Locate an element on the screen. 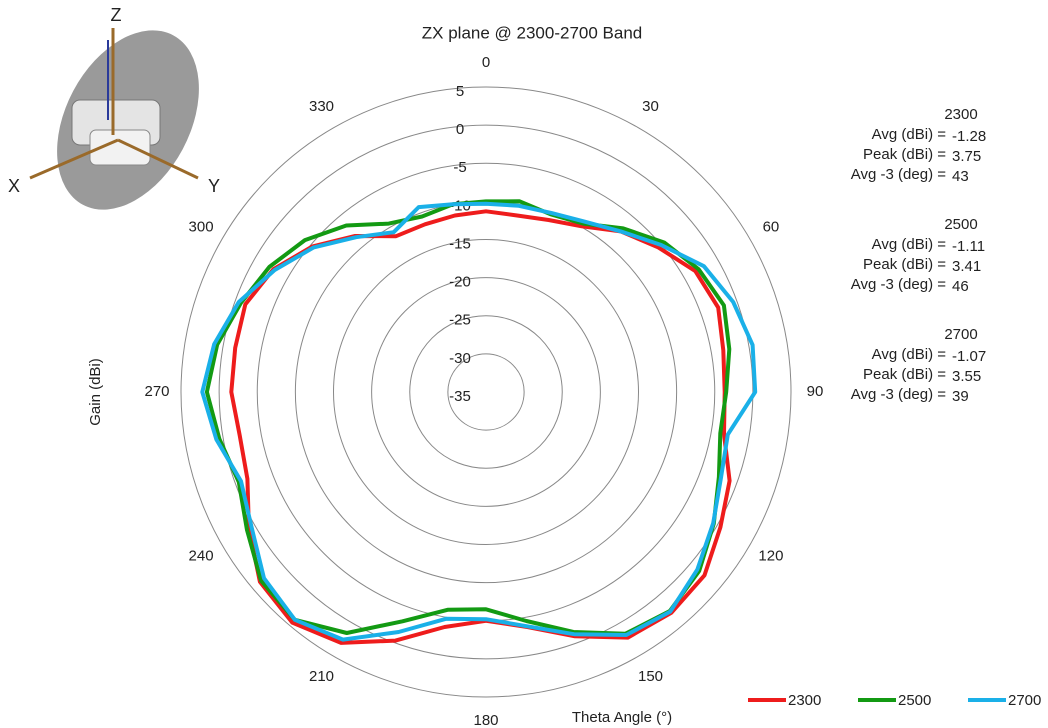  r-tick-label: 0 is located at coordinates (460, 129).